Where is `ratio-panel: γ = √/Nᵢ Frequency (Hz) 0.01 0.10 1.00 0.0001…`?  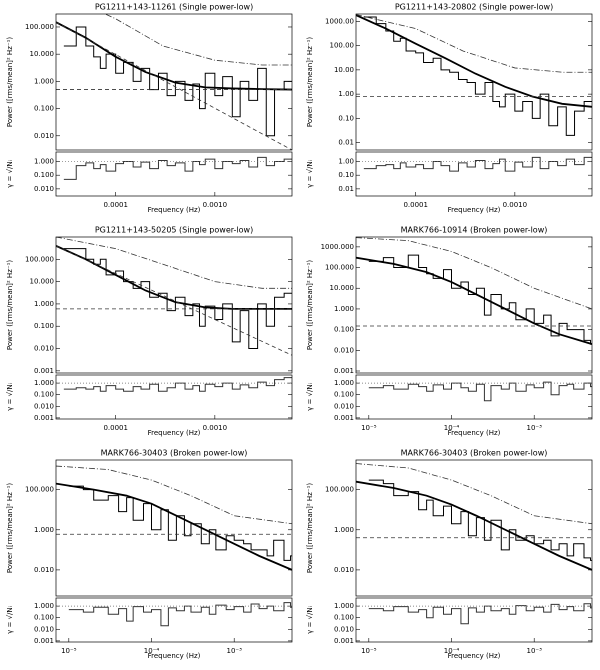
ratio-panel: γ = √/Nᵢ Frequency (Hz) 0.01 0.10 1.00 0.0001… is located at coordinates (449, 182).